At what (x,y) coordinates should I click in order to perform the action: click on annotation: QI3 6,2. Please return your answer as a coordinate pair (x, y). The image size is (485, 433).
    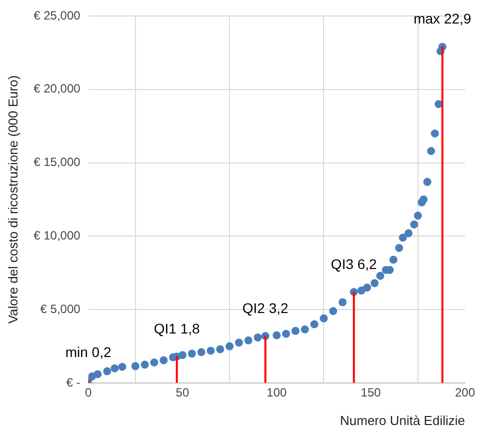
    Looking at the image, I should click on (354, 264).